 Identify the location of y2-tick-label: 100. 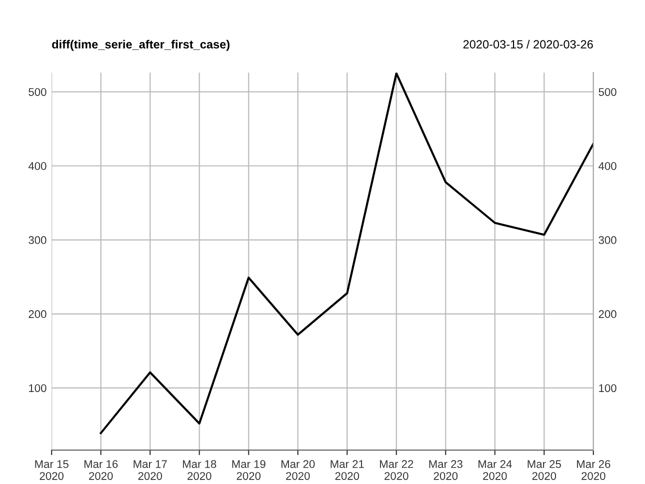
(607, 388).